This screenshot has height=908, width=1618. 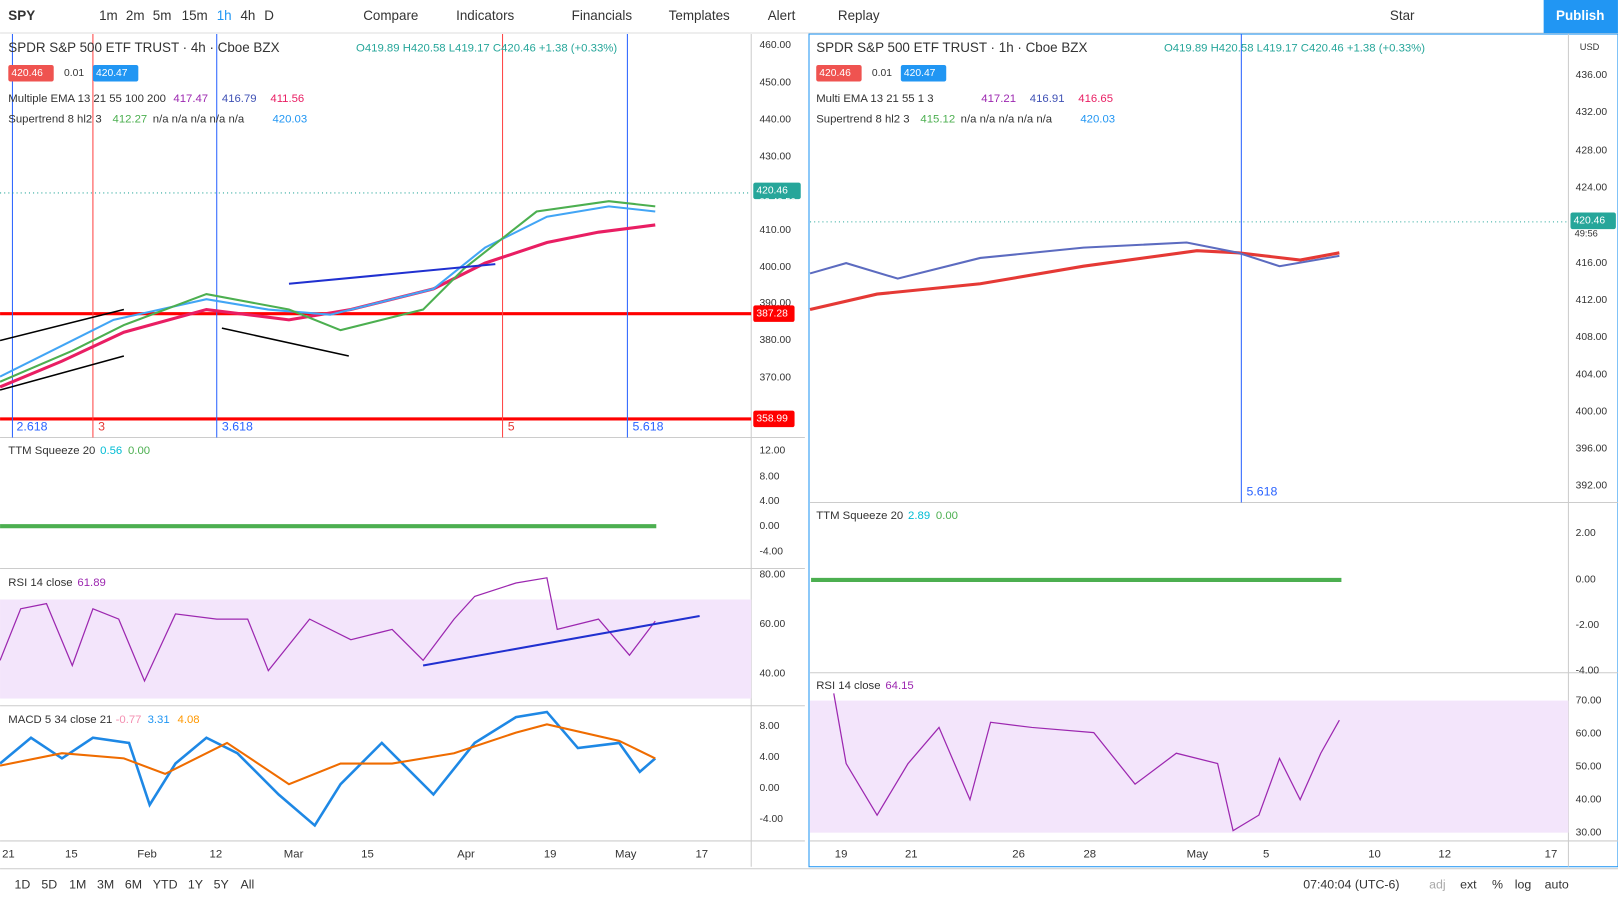 I want to click on axis-label: 430.00, so click(x=775, y=157).